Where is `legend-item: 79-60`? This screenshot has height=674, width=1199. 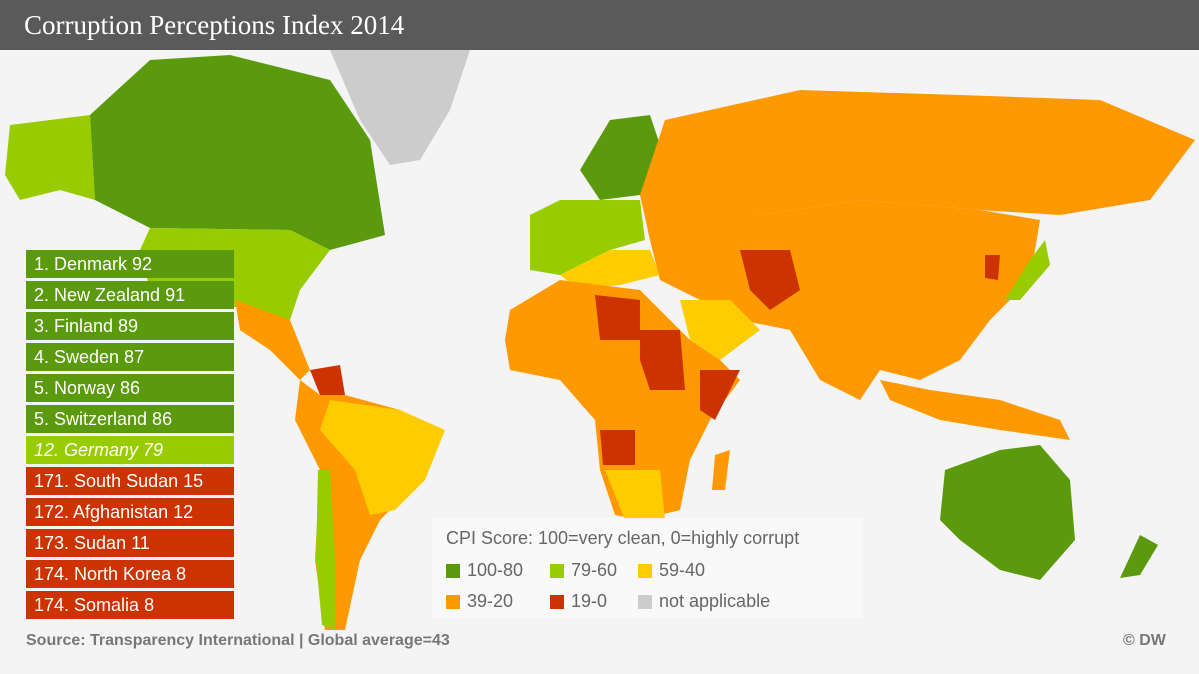
legend-item: 79-60 is located at coordinates (583, 570).